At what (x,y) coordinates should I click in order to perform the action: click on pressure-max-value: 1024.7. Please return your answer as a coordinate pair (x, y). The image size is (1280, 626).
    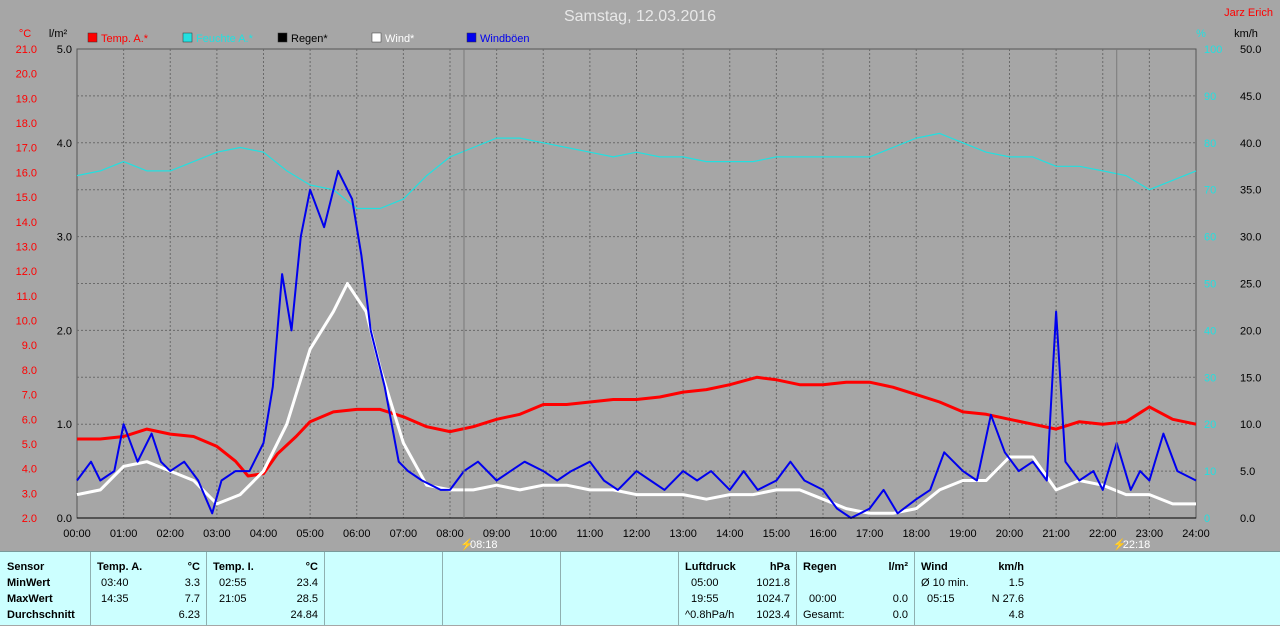
    Looking at the image, I should click on (773, 599).